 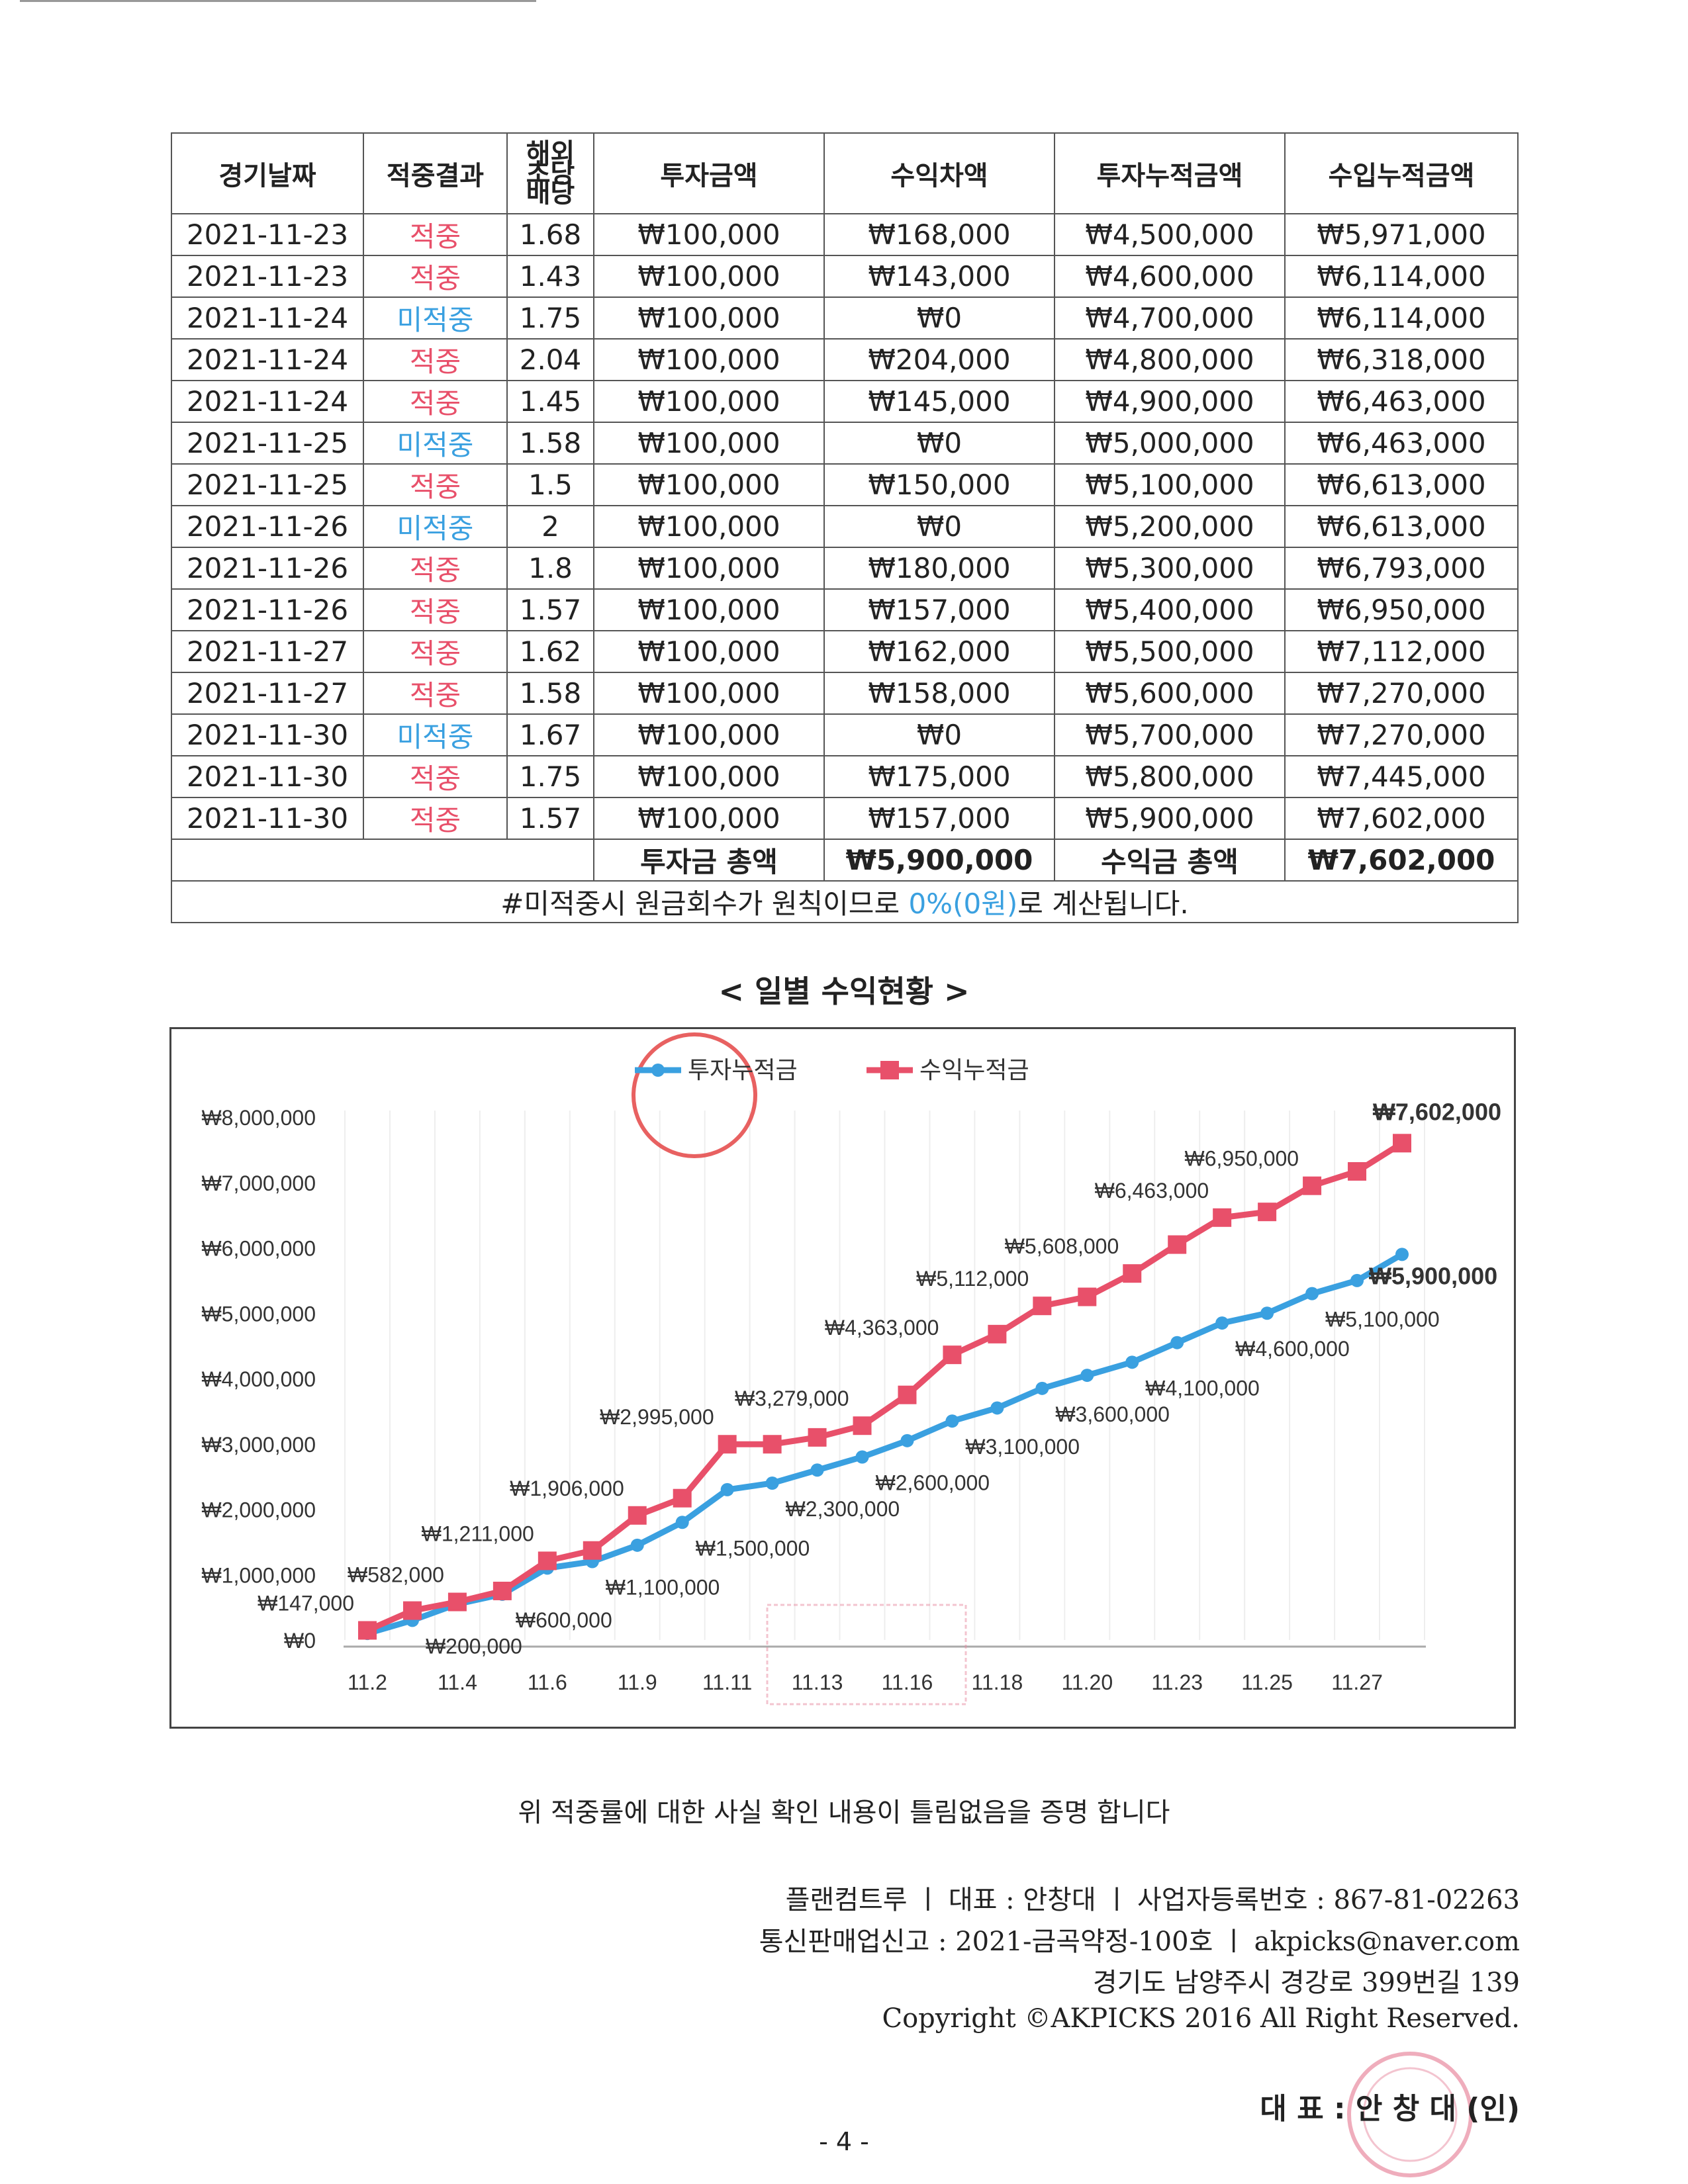 What do you see at coordinates (550, 776) in the screenshot?
I see `table-cell: 1.75` at bounding box center [550, 776].